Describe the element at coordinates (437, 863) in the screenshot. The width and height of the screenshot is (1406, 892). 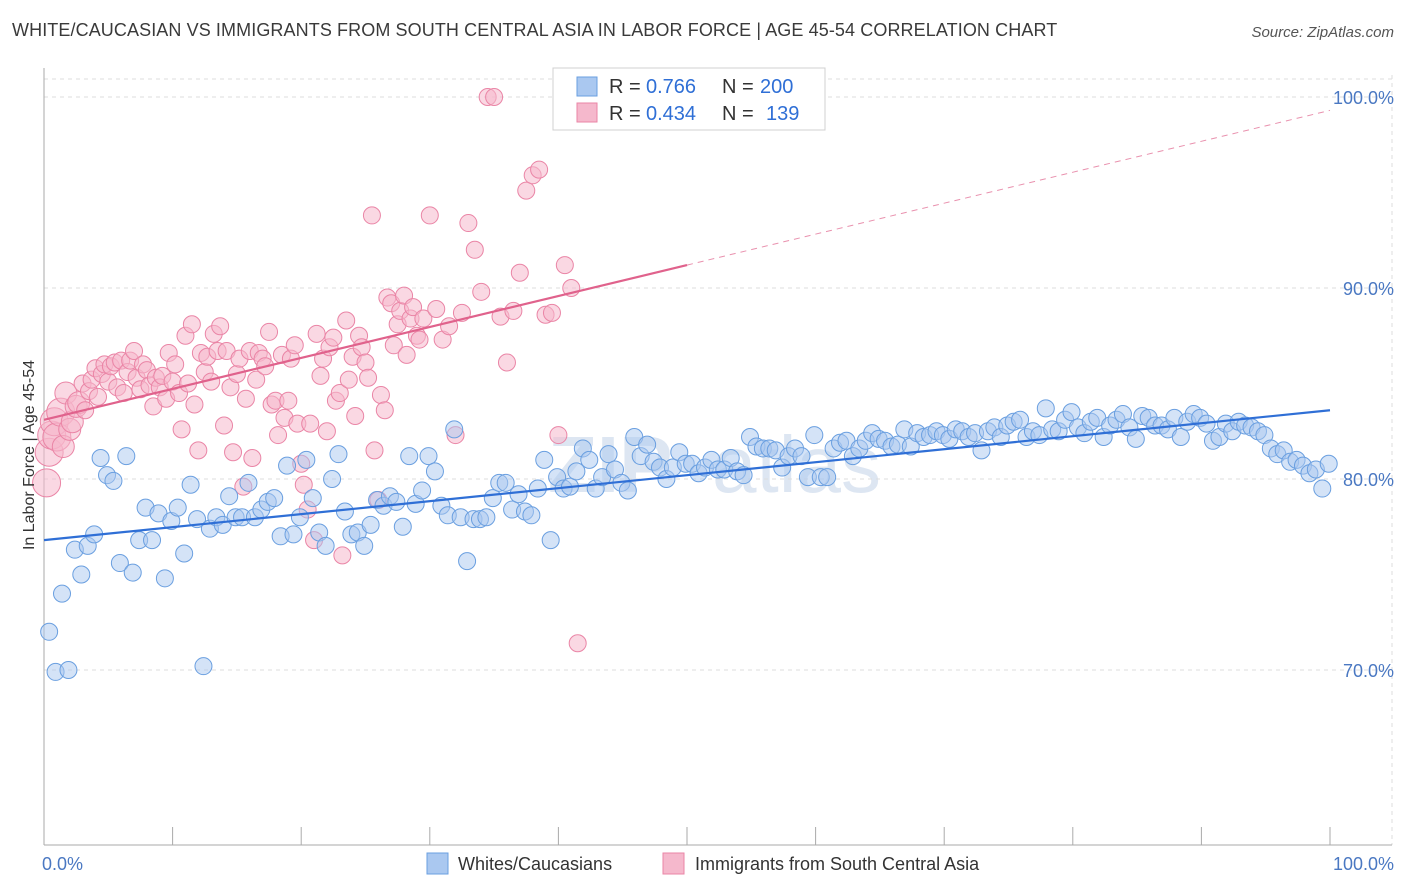
I see `legend-blue-swatch` at that location.